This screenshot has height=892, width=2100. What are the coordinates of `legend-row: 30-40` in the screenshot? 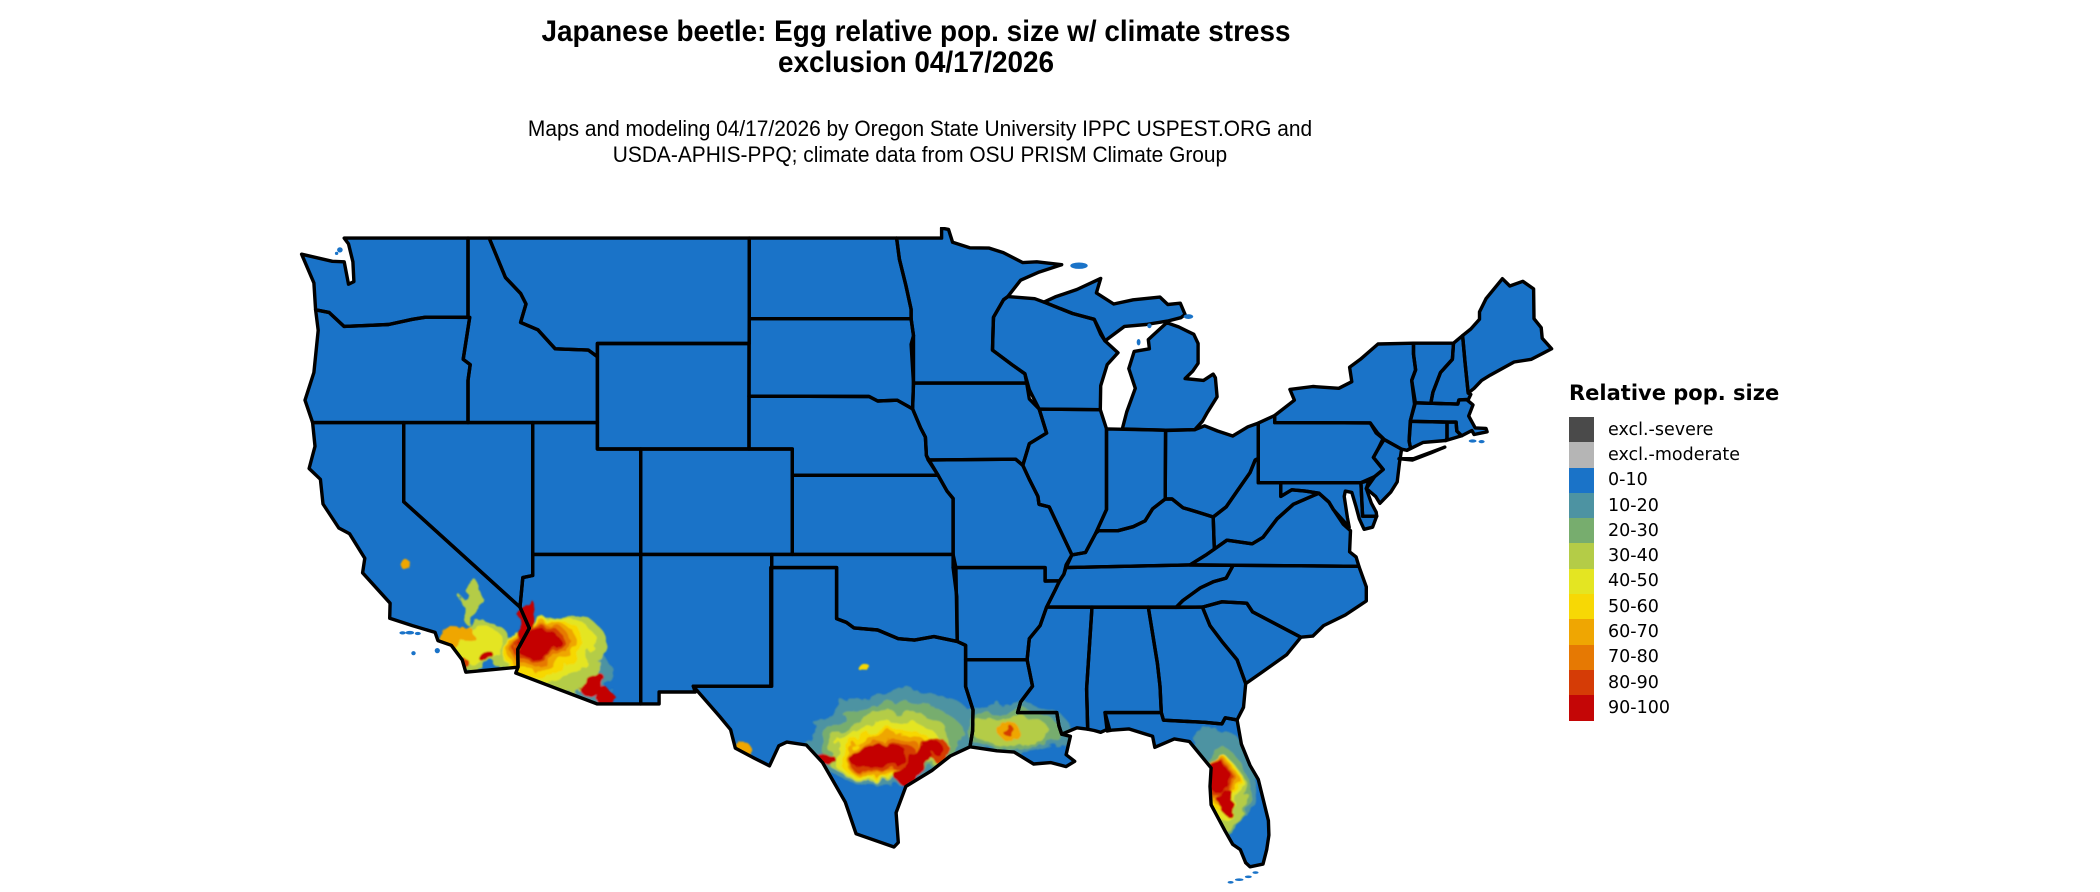 It's located at (1674, 556).